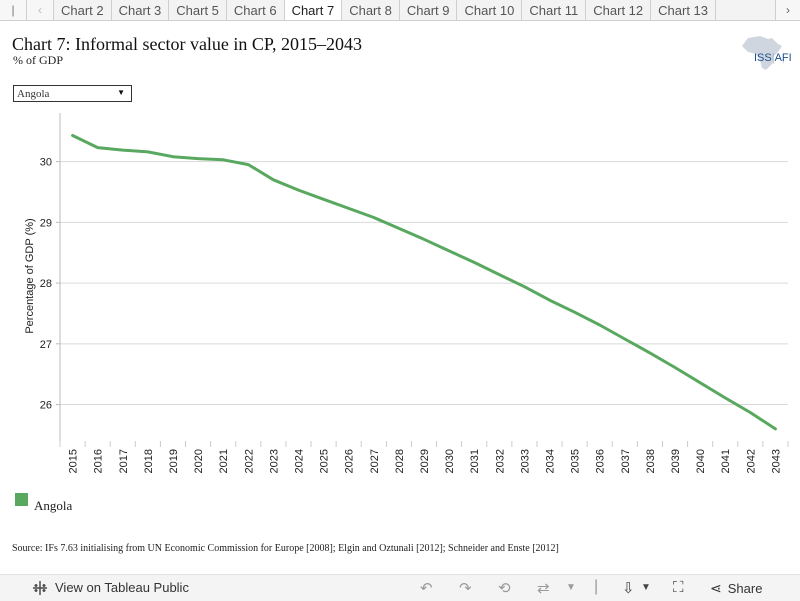 This screenshot has width=800, height=601. Describe the element at coordinates (646, 587) in the screenshot. I see `download-dropdown-icon: ▼` at that location.